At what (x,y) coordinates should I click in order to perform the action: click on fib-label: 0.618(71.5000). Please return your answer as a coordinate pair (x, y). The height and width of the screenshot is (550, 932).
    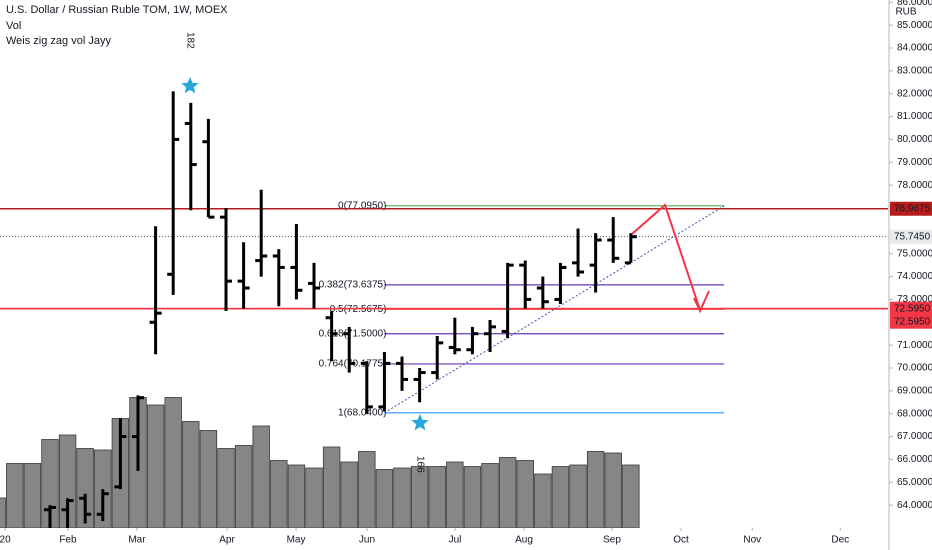
    Looking at the image, I should click on (353, 333).